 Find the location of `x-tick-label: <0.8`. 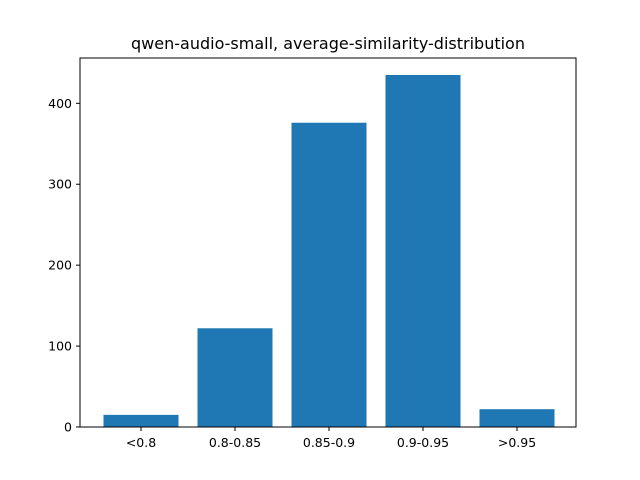

x-tick-label: <0.8 is located at coordinates (141, 442).